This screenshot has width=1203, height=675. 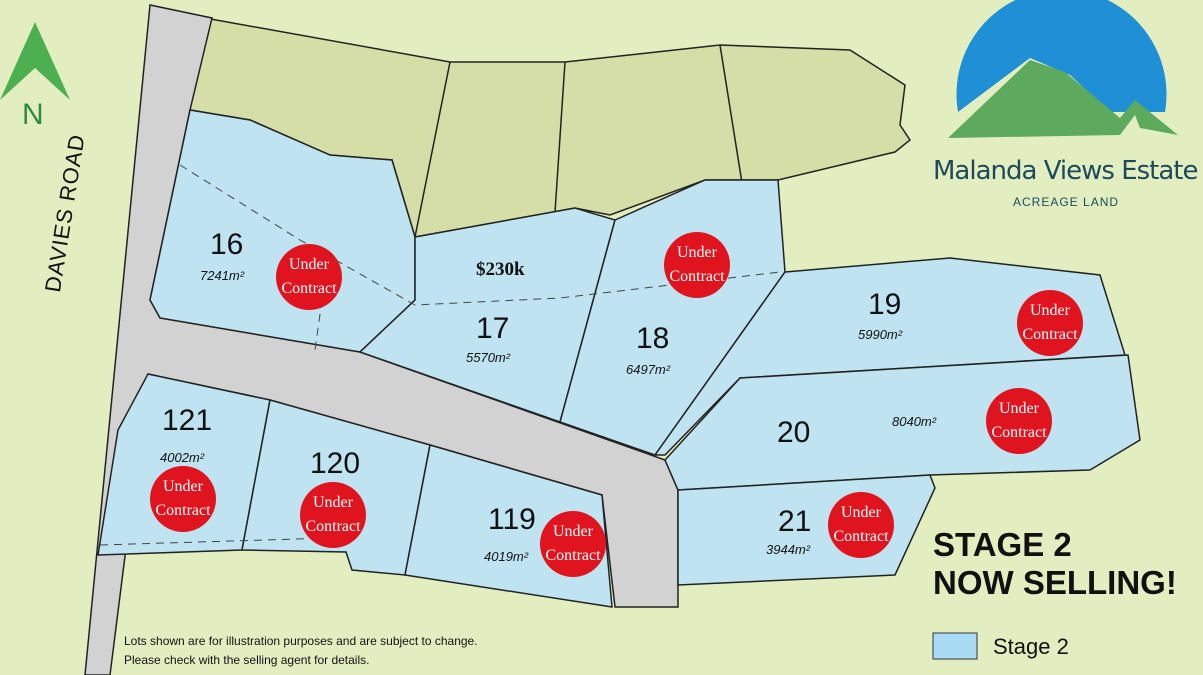 I want to click on north-label: N, so click(x=33, y=114).